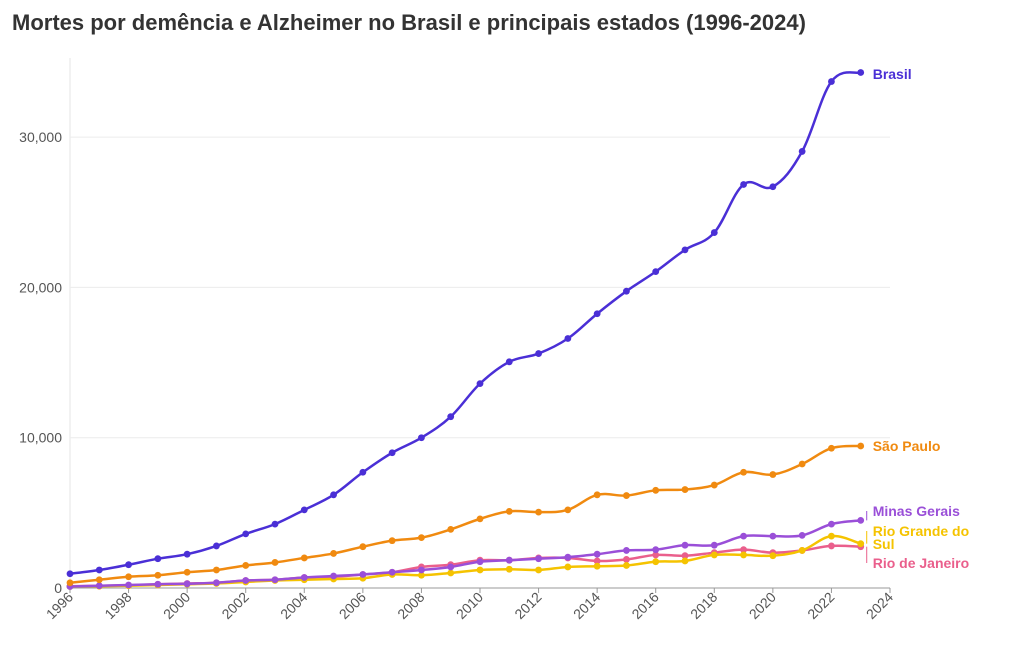 The width and height of the screenshot is (1020, 650). I want to click on series-label-line: Rio Grande do, so click(921, 531).